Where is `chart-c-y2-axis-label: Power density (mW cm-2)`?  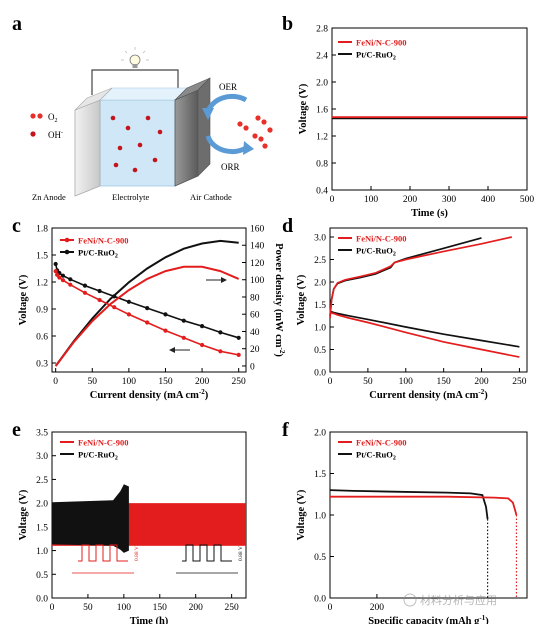
chart-c-y2-axis-label: Power density (mW cm-2) is located at coordinates (279, 300).